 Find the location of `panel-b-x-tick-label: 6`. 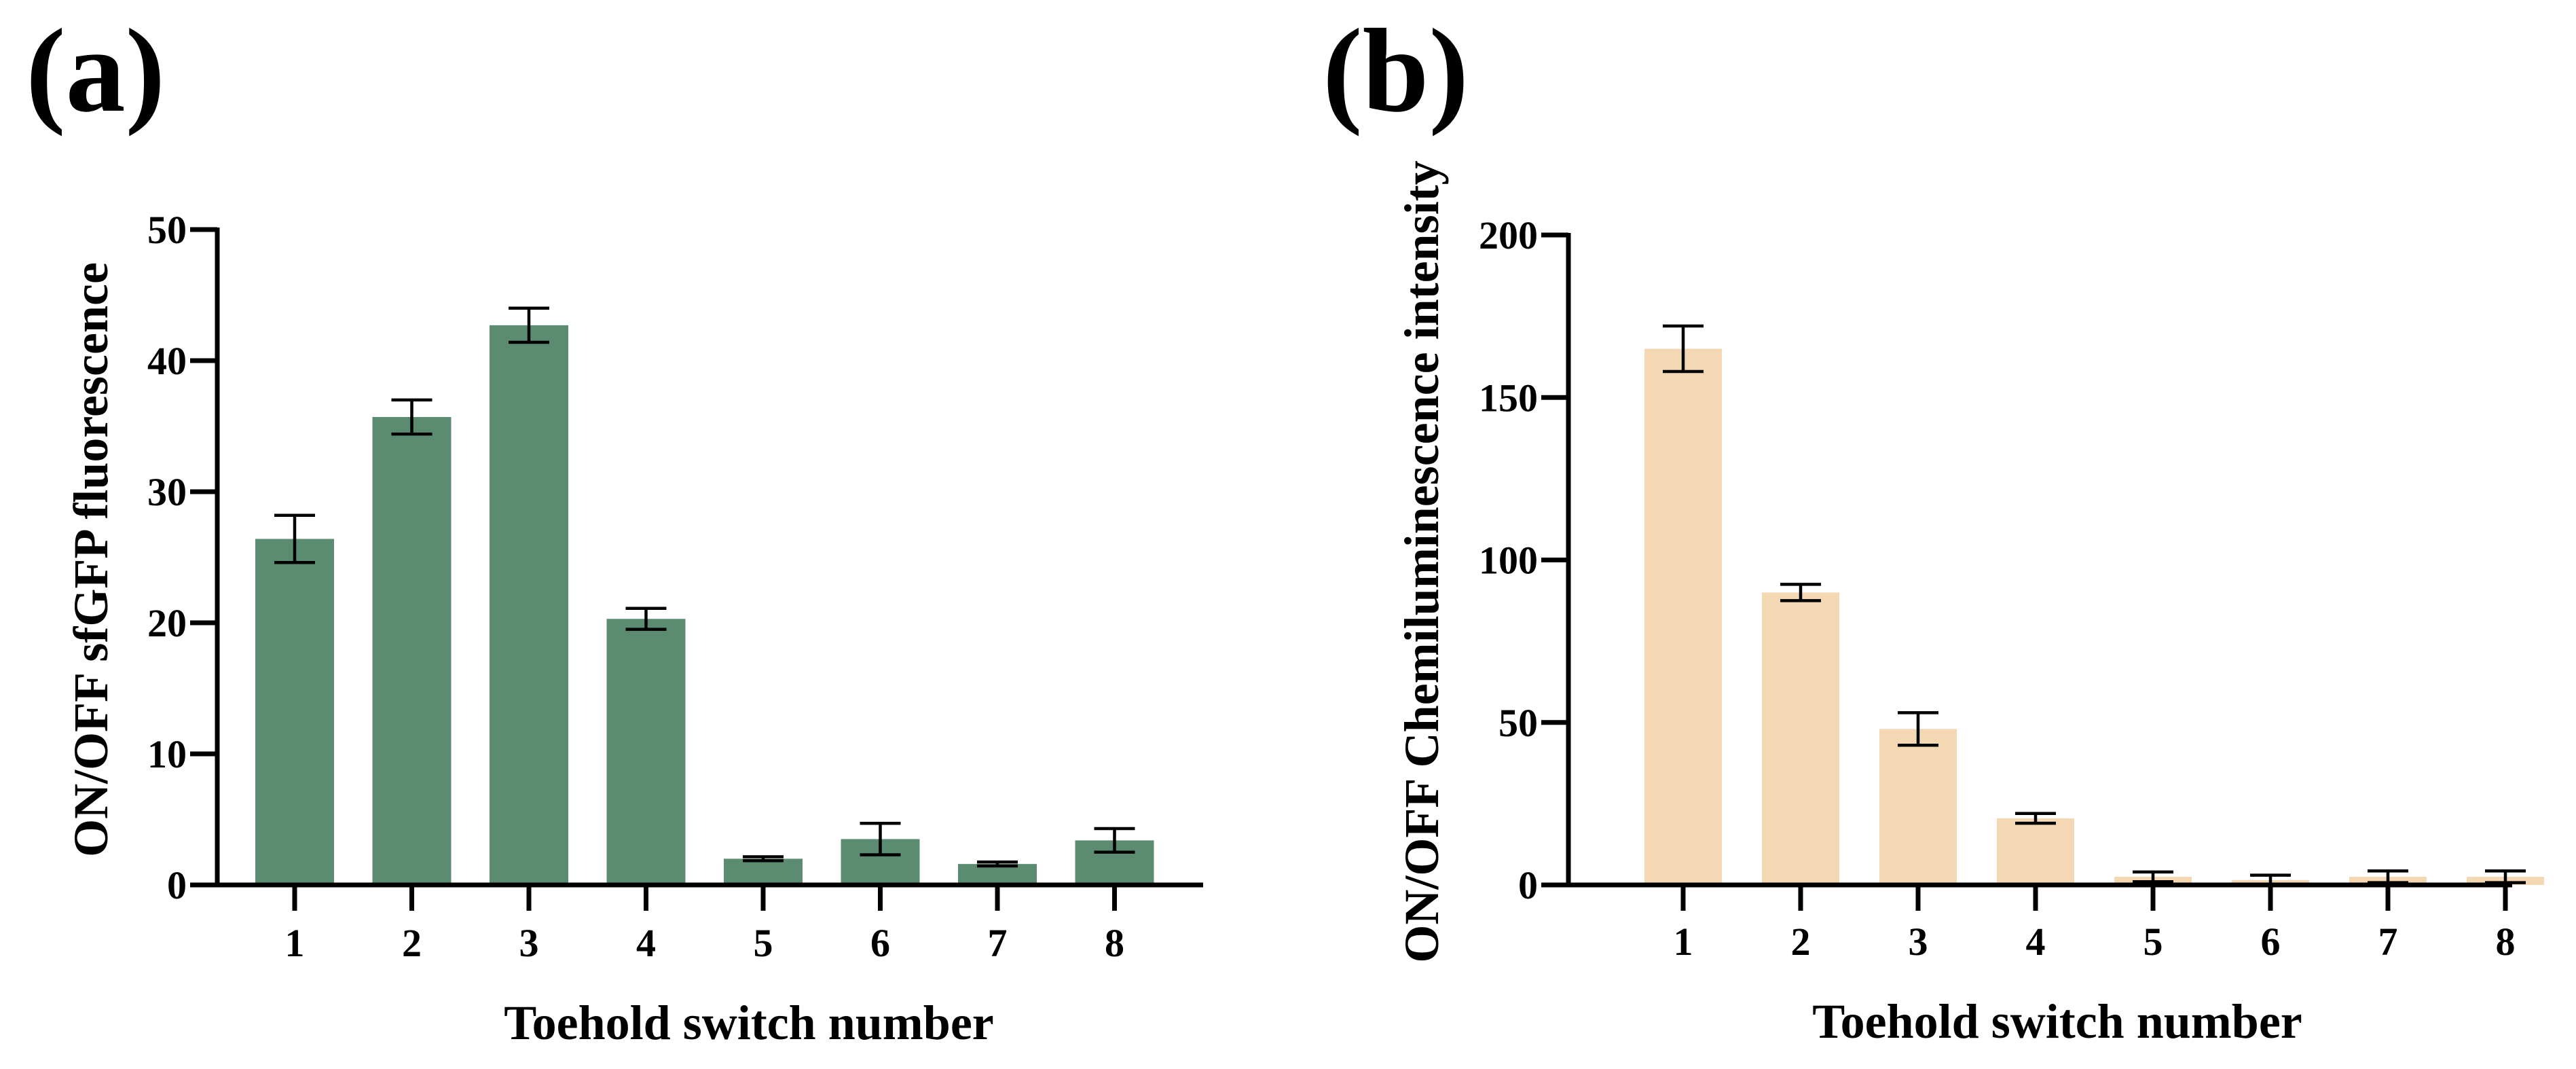

panel-b-x-tick-label: 6 is located at coordinates (2271, 942).